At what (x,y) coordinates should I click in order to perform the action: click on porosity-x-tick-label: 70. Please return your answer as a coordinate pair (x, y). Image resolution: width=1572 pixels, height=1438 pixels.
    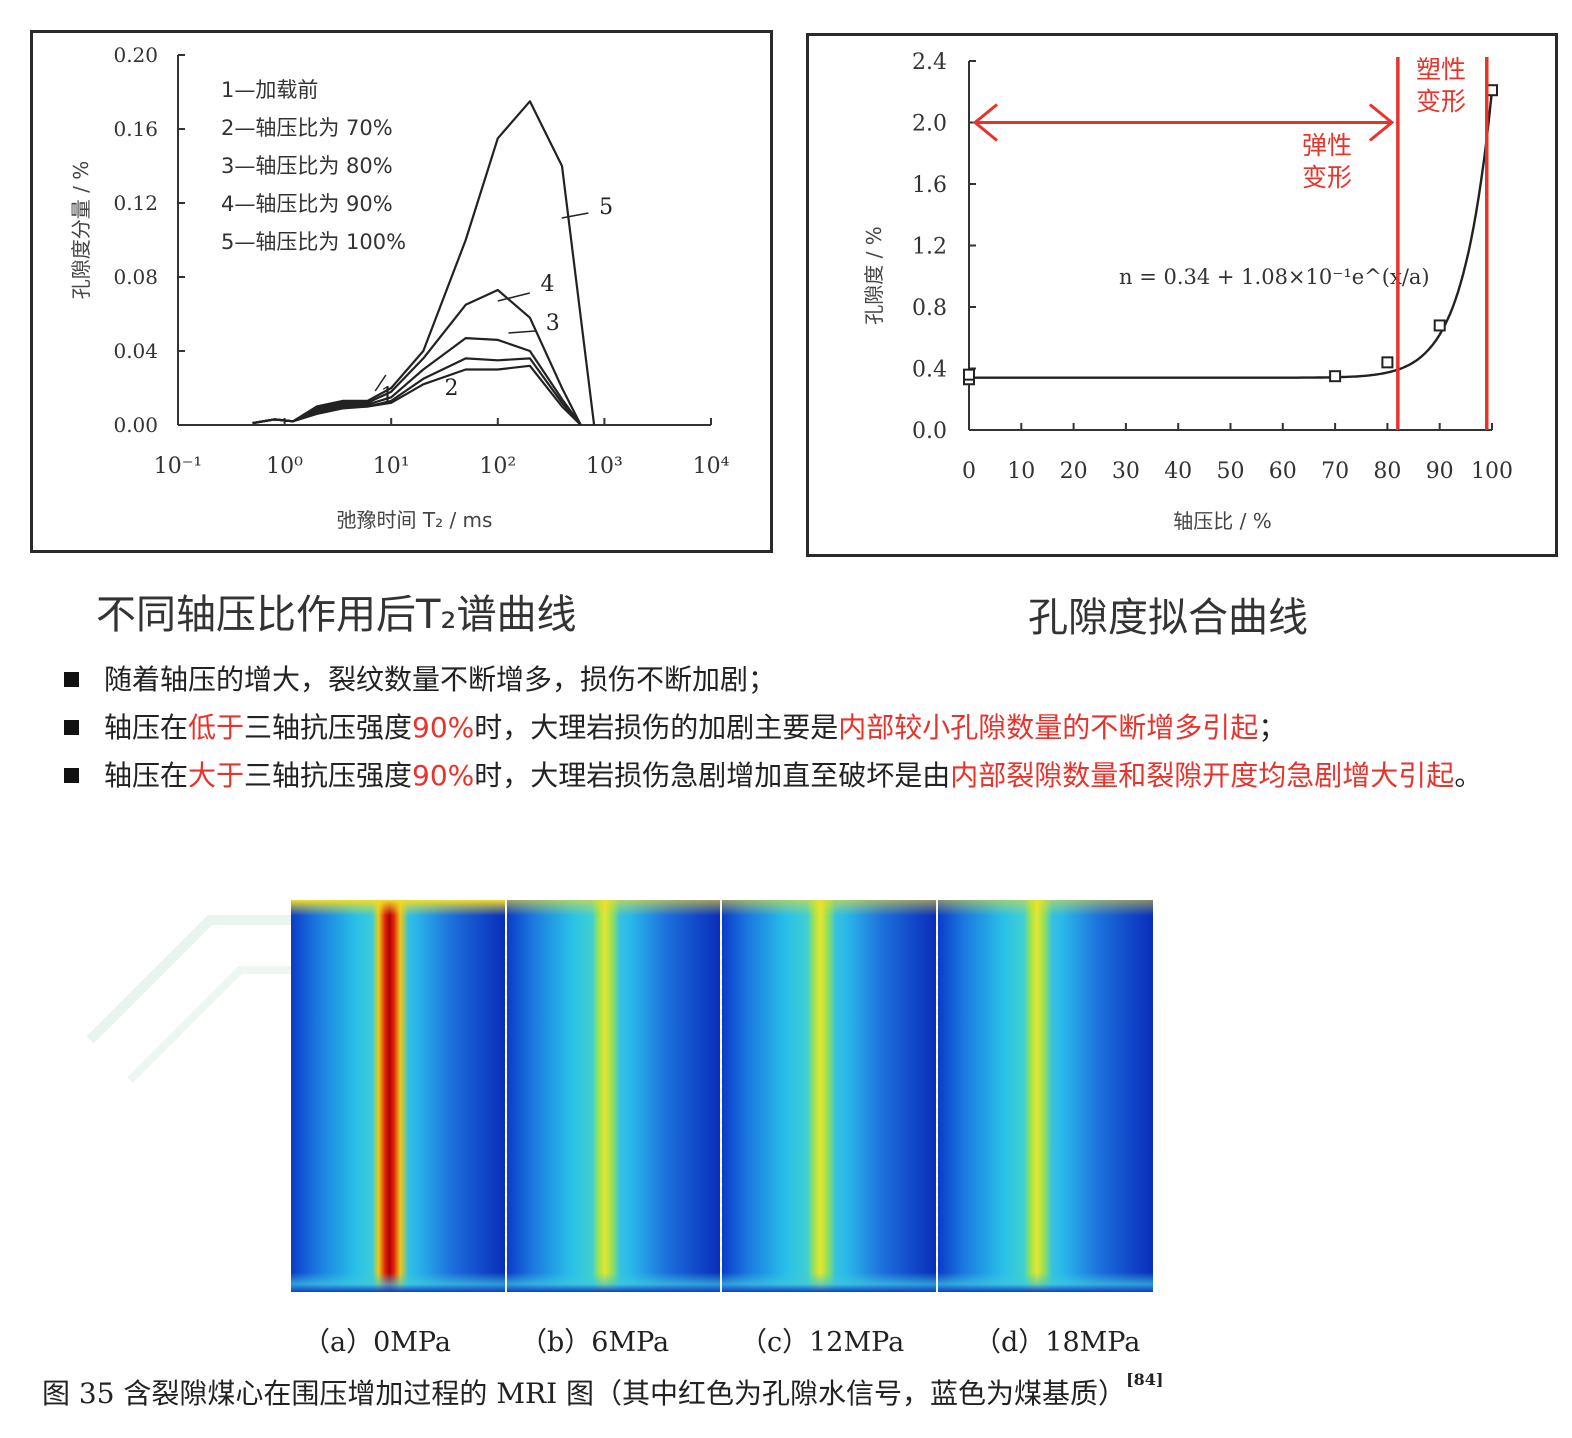
    Looking at the image, I should click on (1335, 471).